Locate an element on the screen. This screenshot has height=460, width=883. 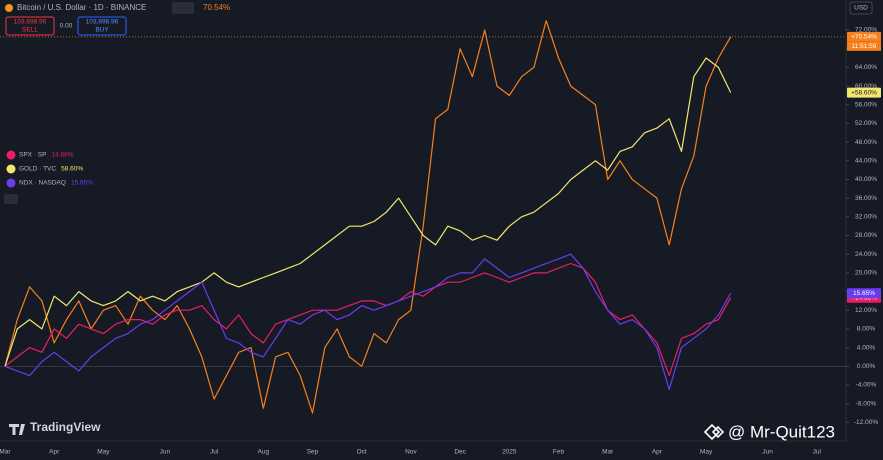
countdown-tag is located at coordinates (864, 46).